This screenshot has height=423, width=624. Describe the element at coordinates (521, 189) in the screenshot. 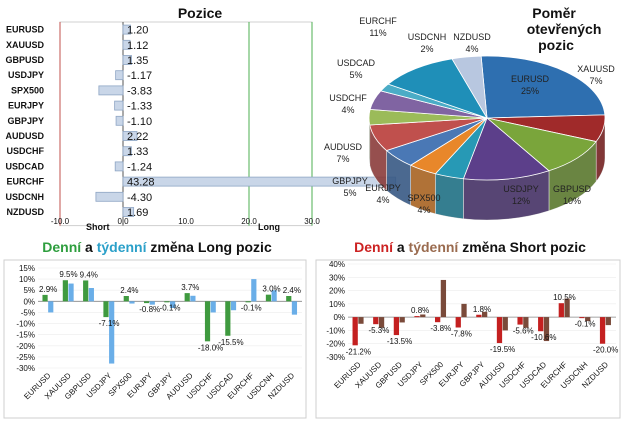

I see `pie-label-usdjpy: USDJPY` at that location.